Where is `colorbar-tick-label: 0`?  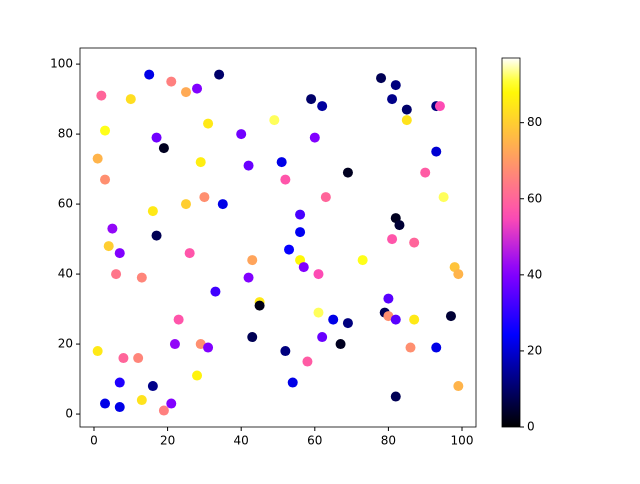 colorbar-tick-label: 0 is located at coordinates (531, 427).